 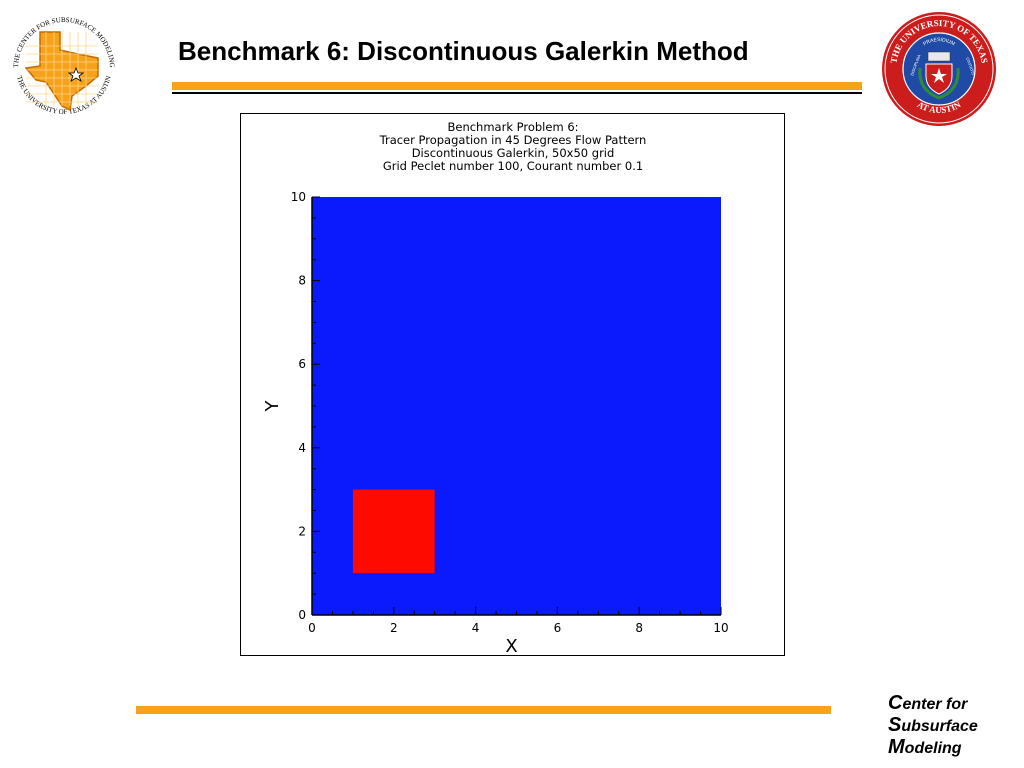 I want to click on x-tick-label: 10, so click(x=720, y=628).